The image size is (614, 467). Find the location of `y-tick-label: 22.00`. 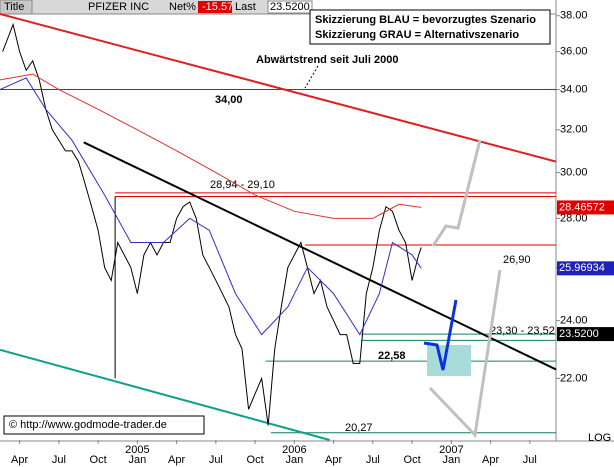

y-tick-label: 22.00 is located at coordinates (574, 378).